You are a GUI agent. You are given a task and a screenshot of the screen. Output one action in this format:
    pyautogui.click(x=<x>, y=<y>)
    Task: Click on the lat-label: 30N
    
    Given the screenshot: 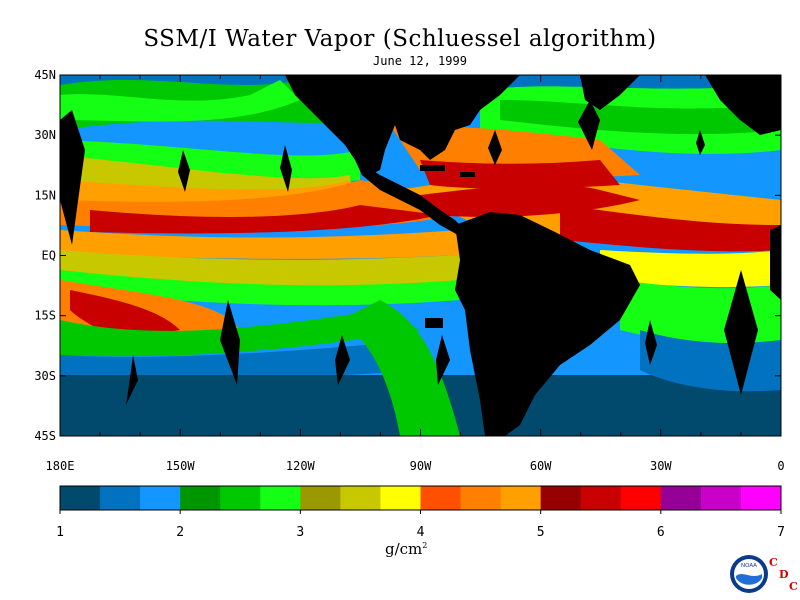 What is the action you would take?
    pyautogui.click(x=45, y=135)
    